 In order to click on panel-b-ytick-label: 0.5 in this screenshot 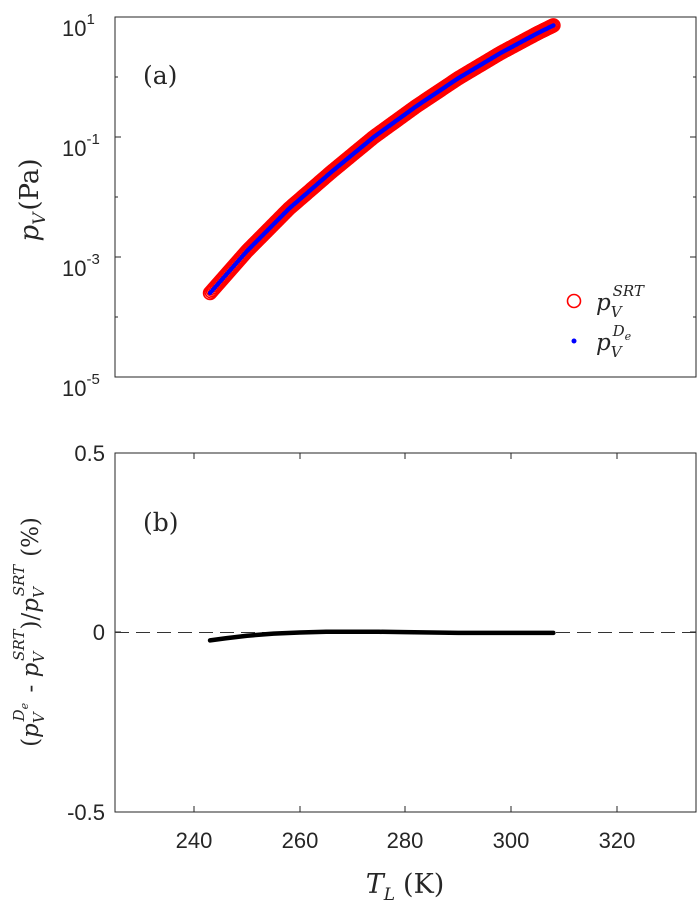, I will do `click(89, 453)`.